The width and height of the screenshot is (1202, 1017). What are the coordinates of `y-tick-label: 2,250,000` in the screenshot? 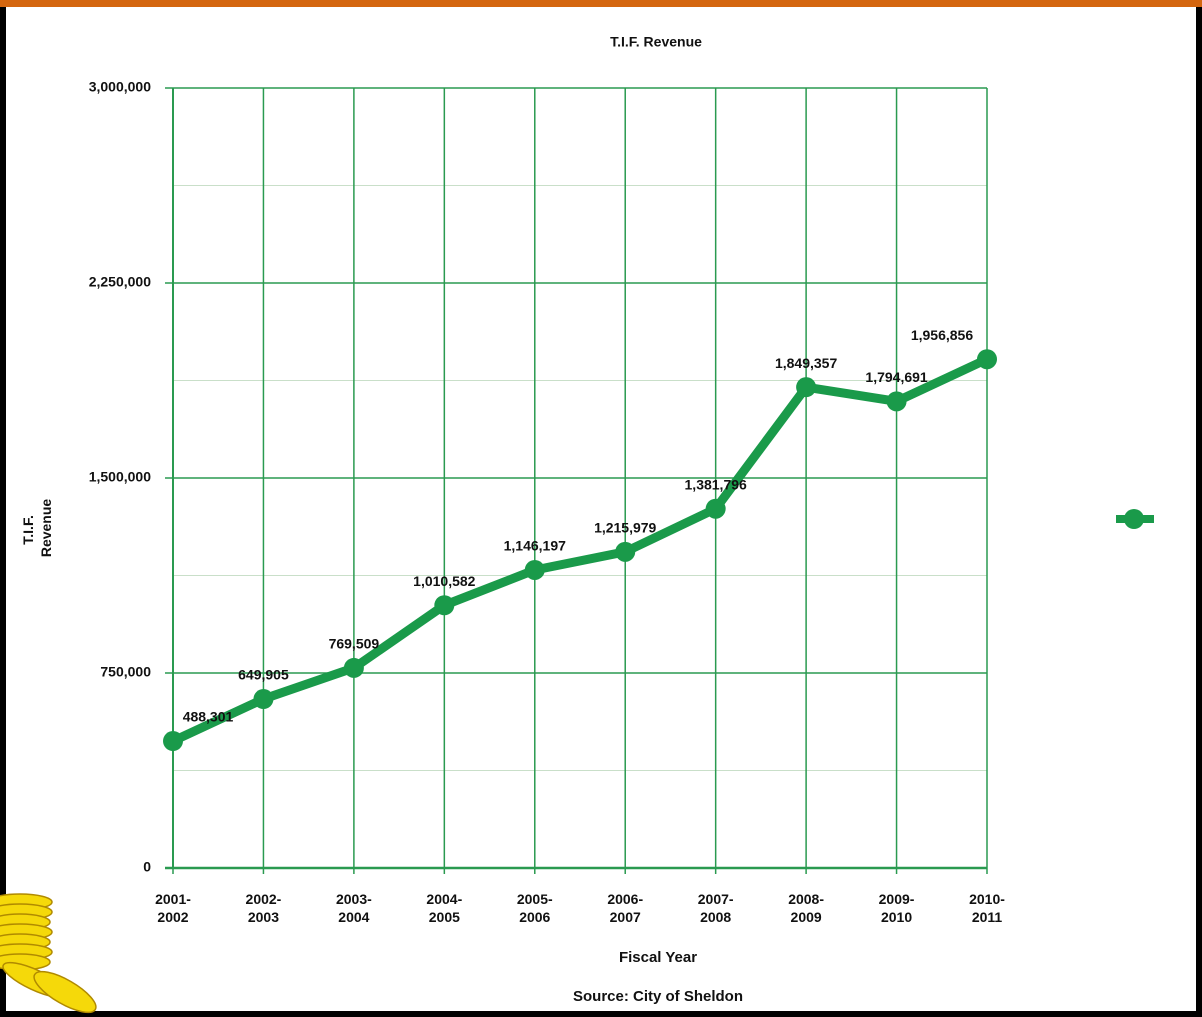 It's located at (120, 282).